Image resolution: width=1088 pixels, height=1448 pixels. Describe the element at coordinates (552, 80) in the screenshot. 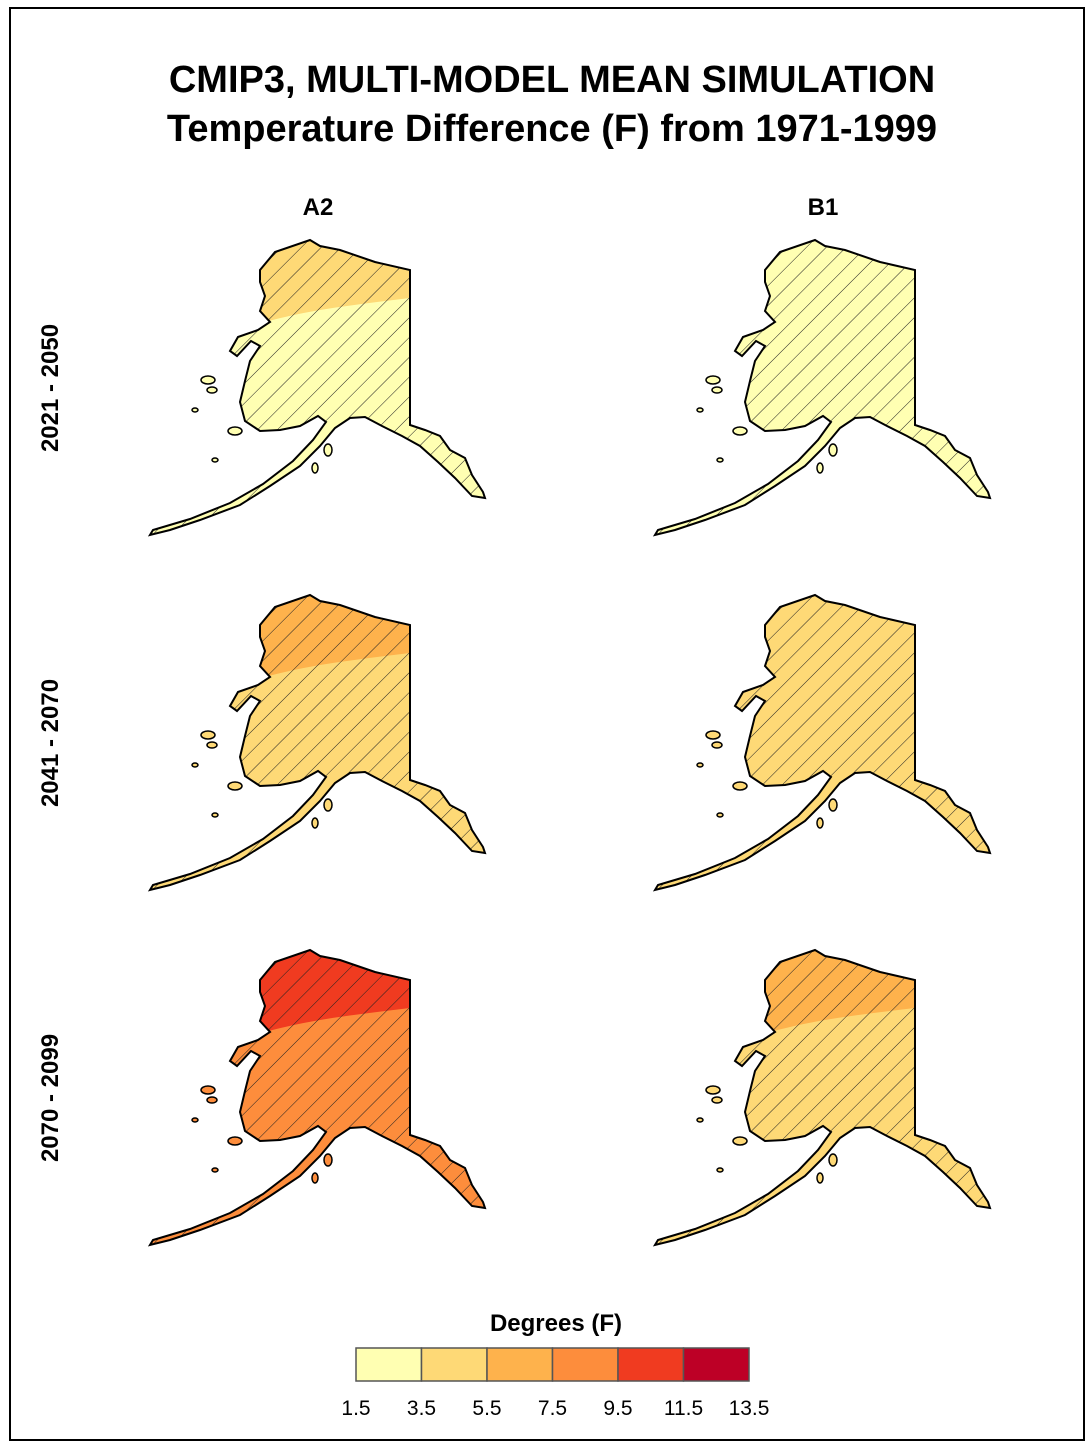

I see `title-line: CMIP3, MULTI-MODEL MEAN SIMULATION` at that location.